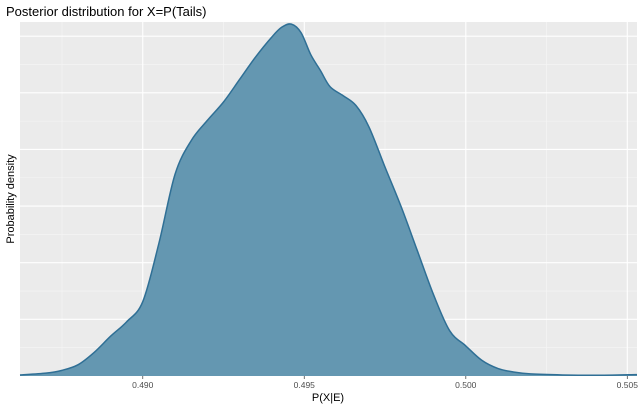 This screenshot has width=640, height=411. Describe the element at coordinates (143, 385) in the screenshot. I see `x-tick-label: 0.490` at that location.